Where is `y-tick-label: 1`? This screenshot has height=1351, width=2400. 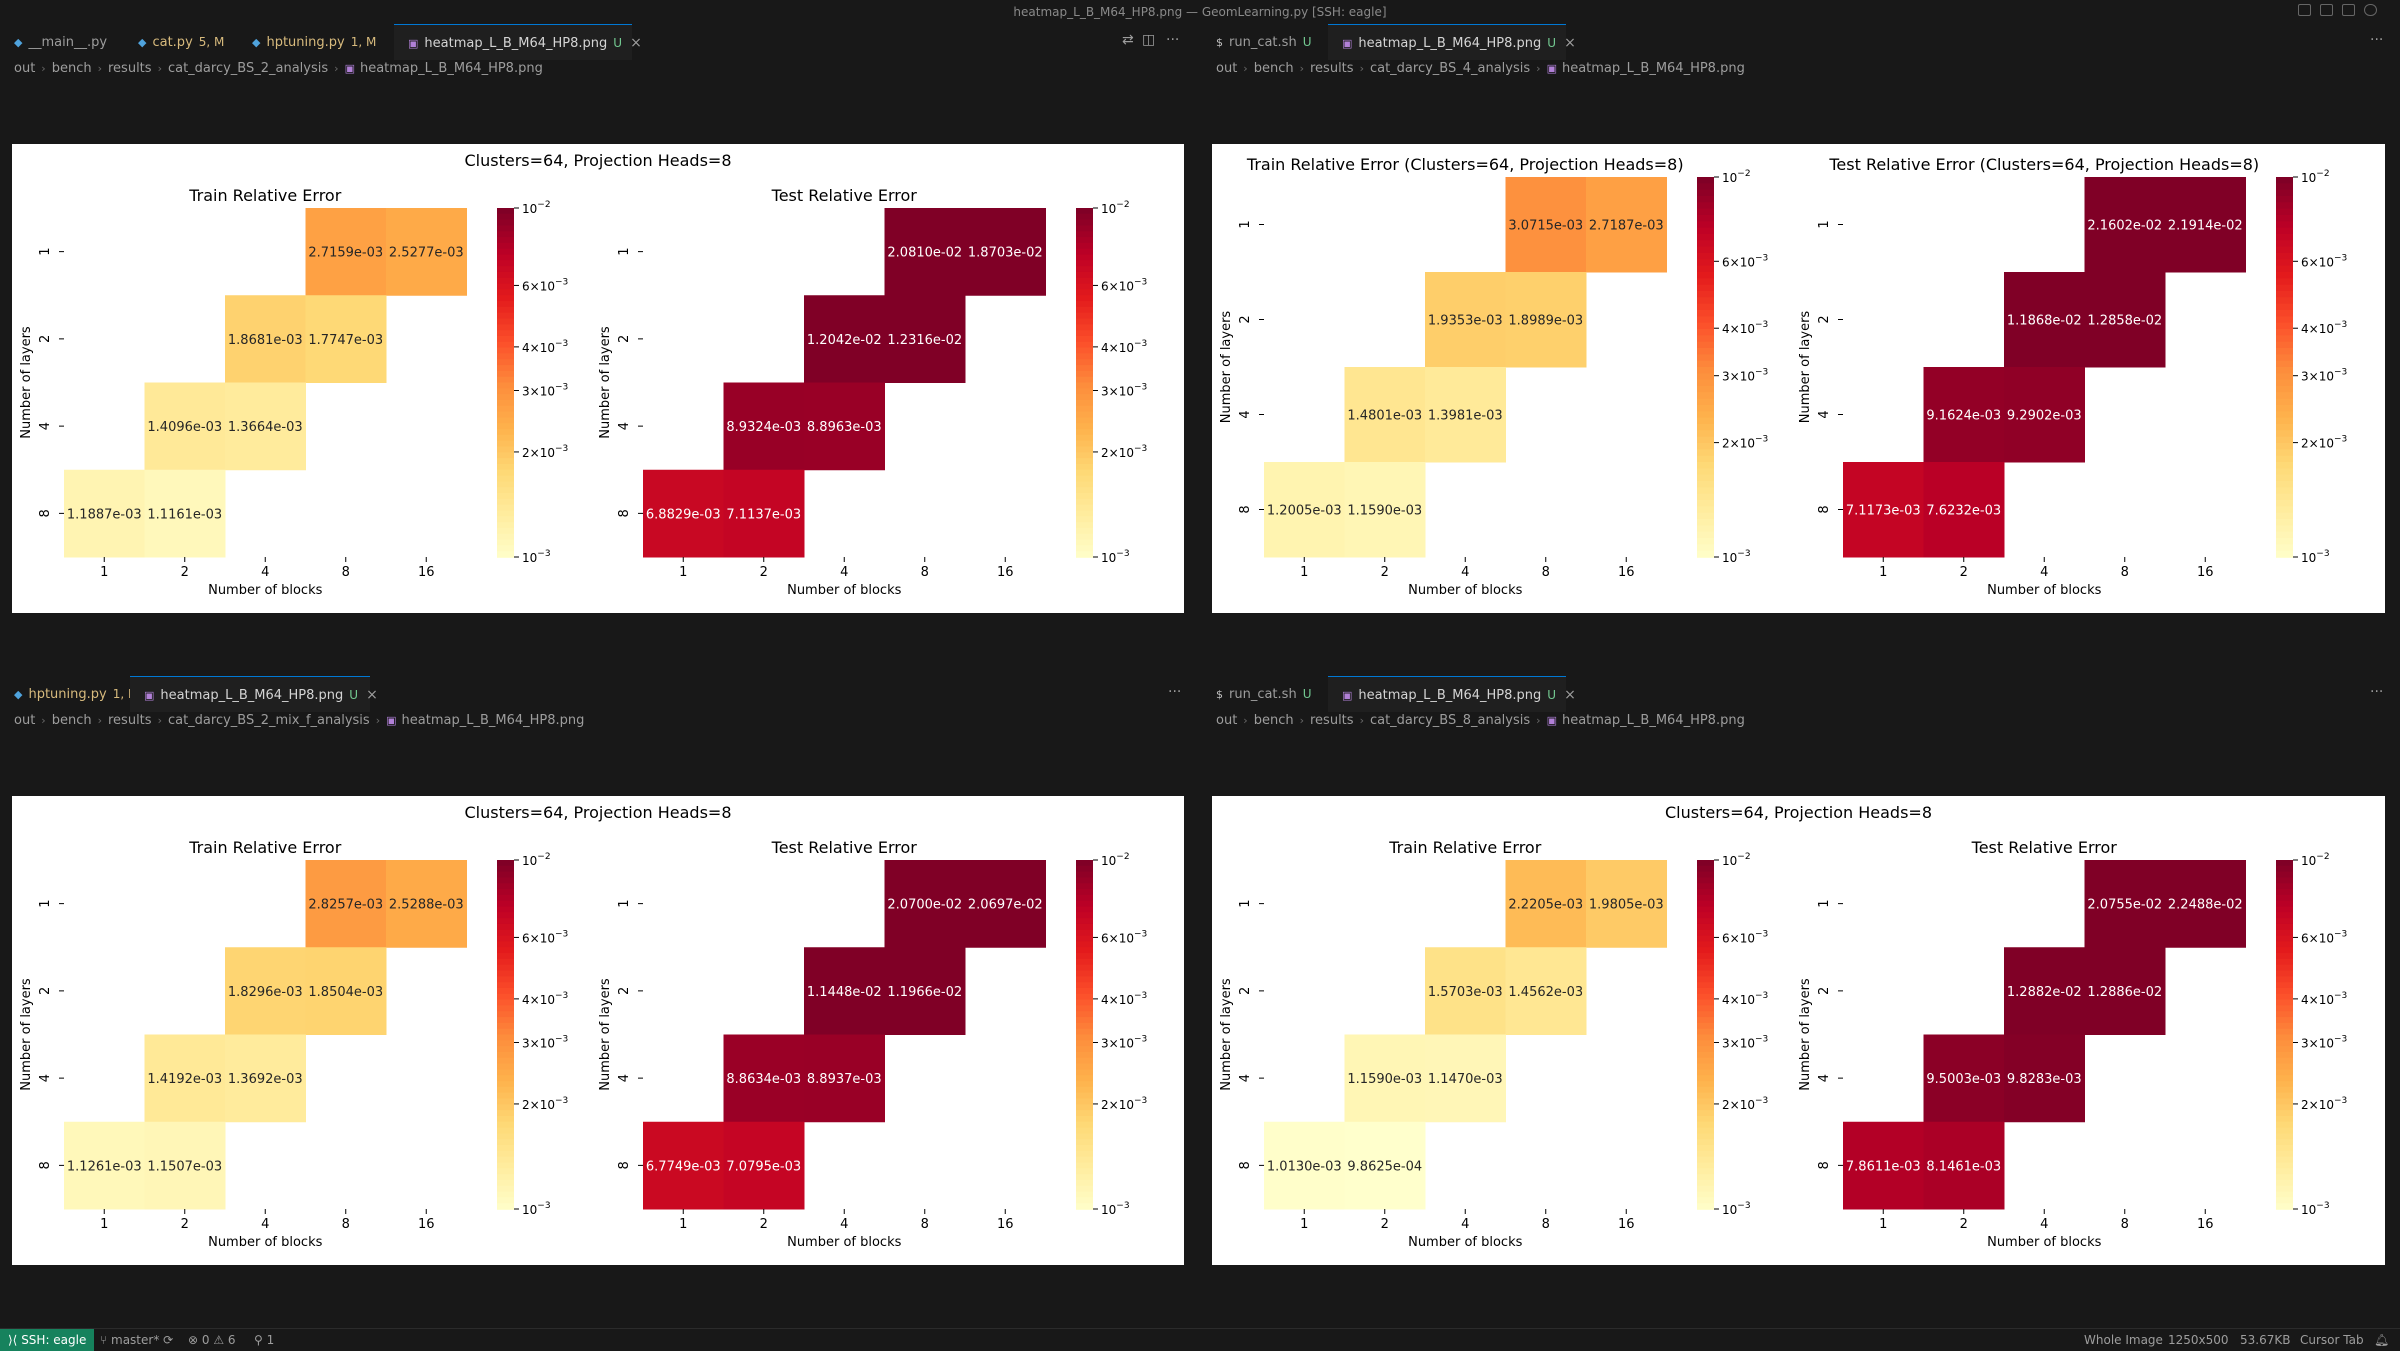
y-tick-label: 1 is located at coordinates (1245, 903).